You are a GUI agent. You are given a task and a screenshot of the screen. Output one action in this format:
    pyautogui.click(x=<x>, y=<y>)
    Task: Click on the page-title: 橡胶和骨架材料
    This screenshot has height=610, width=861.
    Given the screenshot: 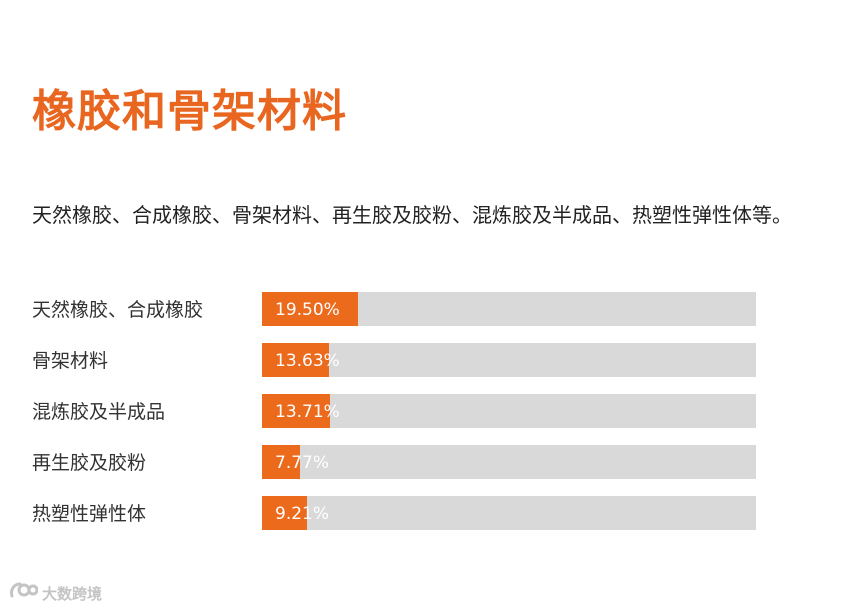 What is the action you would take?
    pyautogui.click(x=189, y=111)
    